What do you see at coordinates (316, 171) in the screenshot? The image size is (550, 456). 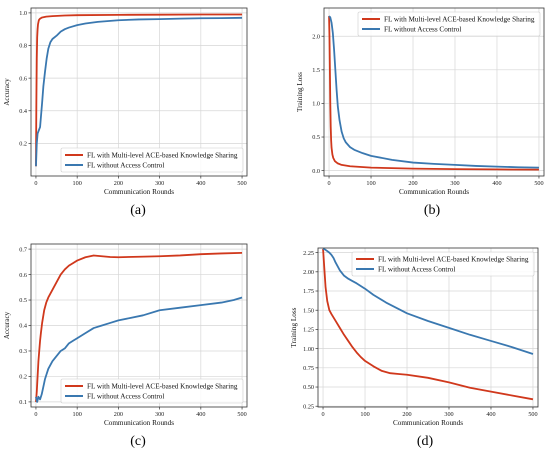 I see `y-tick-label: 0.0` at bounding box center [316, 171].